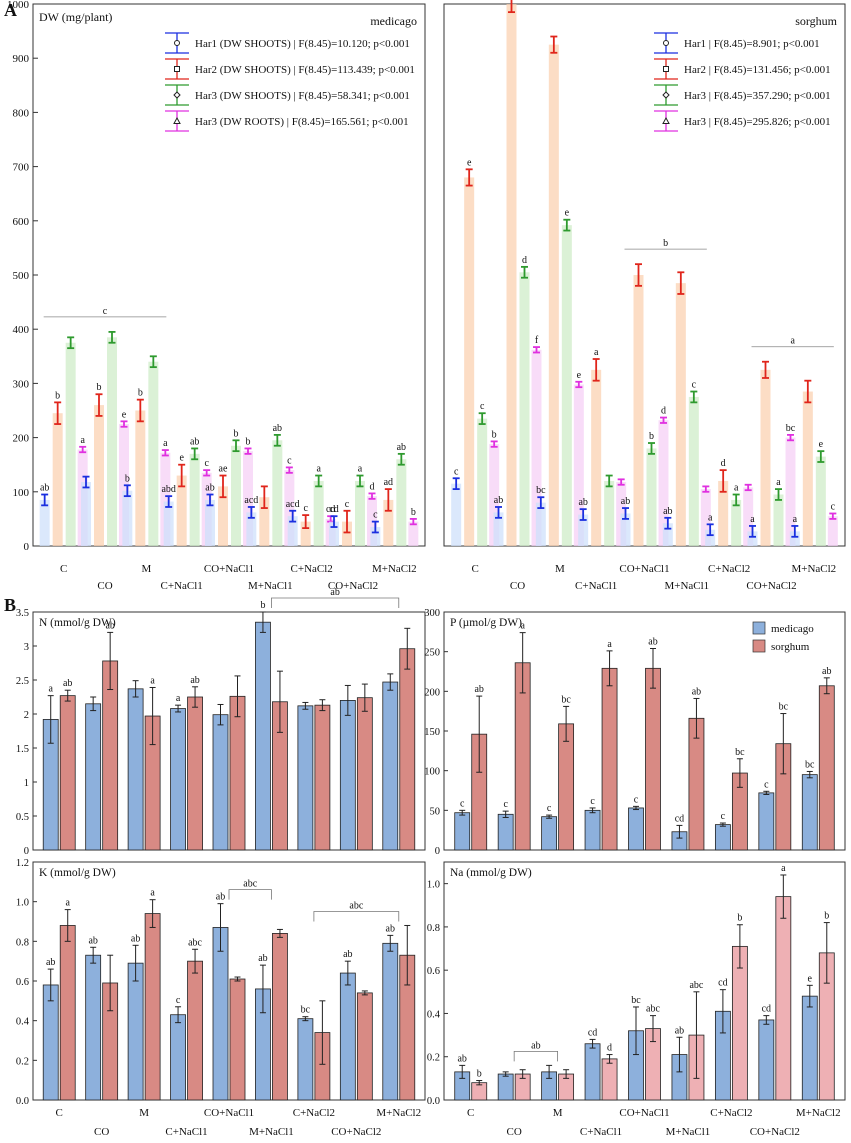 This screenshot has width=851, height=1143. What do you see at coordinates (486, 623) in the screenshot?
I see `y-axis-label: P (µmol/g DW)` at bounding box center [486, 623].